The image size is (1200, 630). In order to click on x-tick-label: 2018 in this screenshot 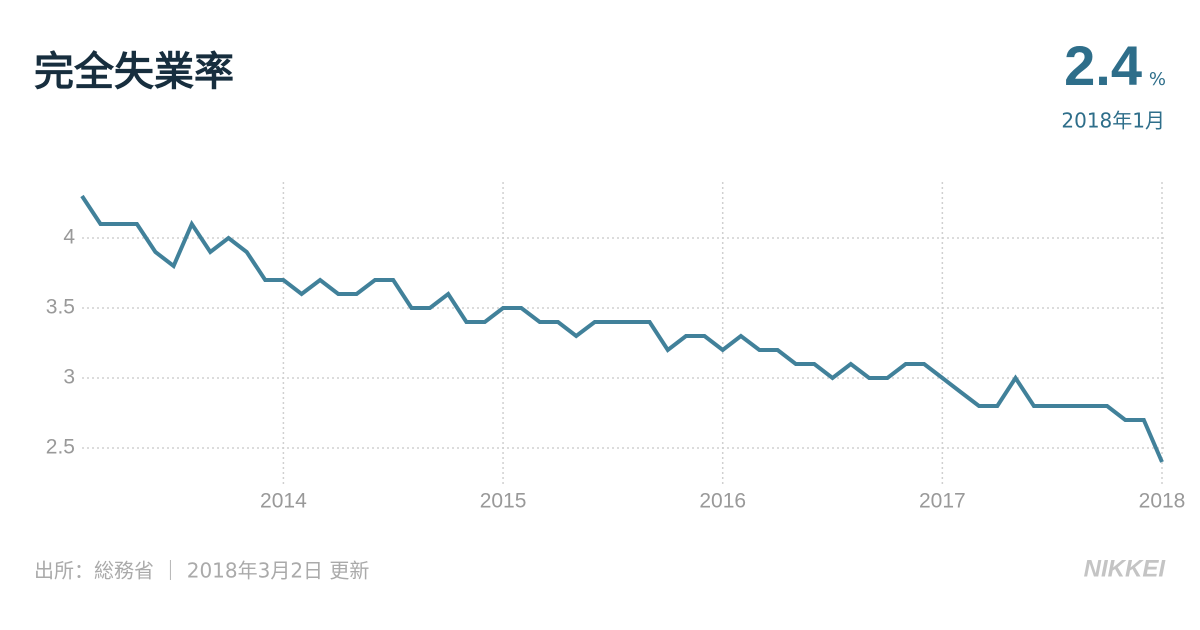, I will do `click(1162, 501)`.